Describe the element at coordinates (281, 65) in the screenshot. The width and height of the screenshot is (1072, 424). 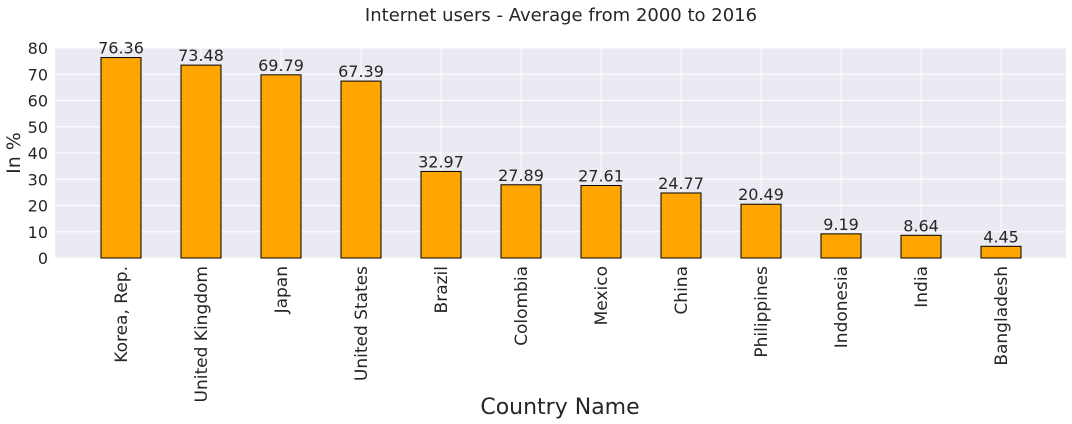
I see `bar-value-label: 69.79` at that location.